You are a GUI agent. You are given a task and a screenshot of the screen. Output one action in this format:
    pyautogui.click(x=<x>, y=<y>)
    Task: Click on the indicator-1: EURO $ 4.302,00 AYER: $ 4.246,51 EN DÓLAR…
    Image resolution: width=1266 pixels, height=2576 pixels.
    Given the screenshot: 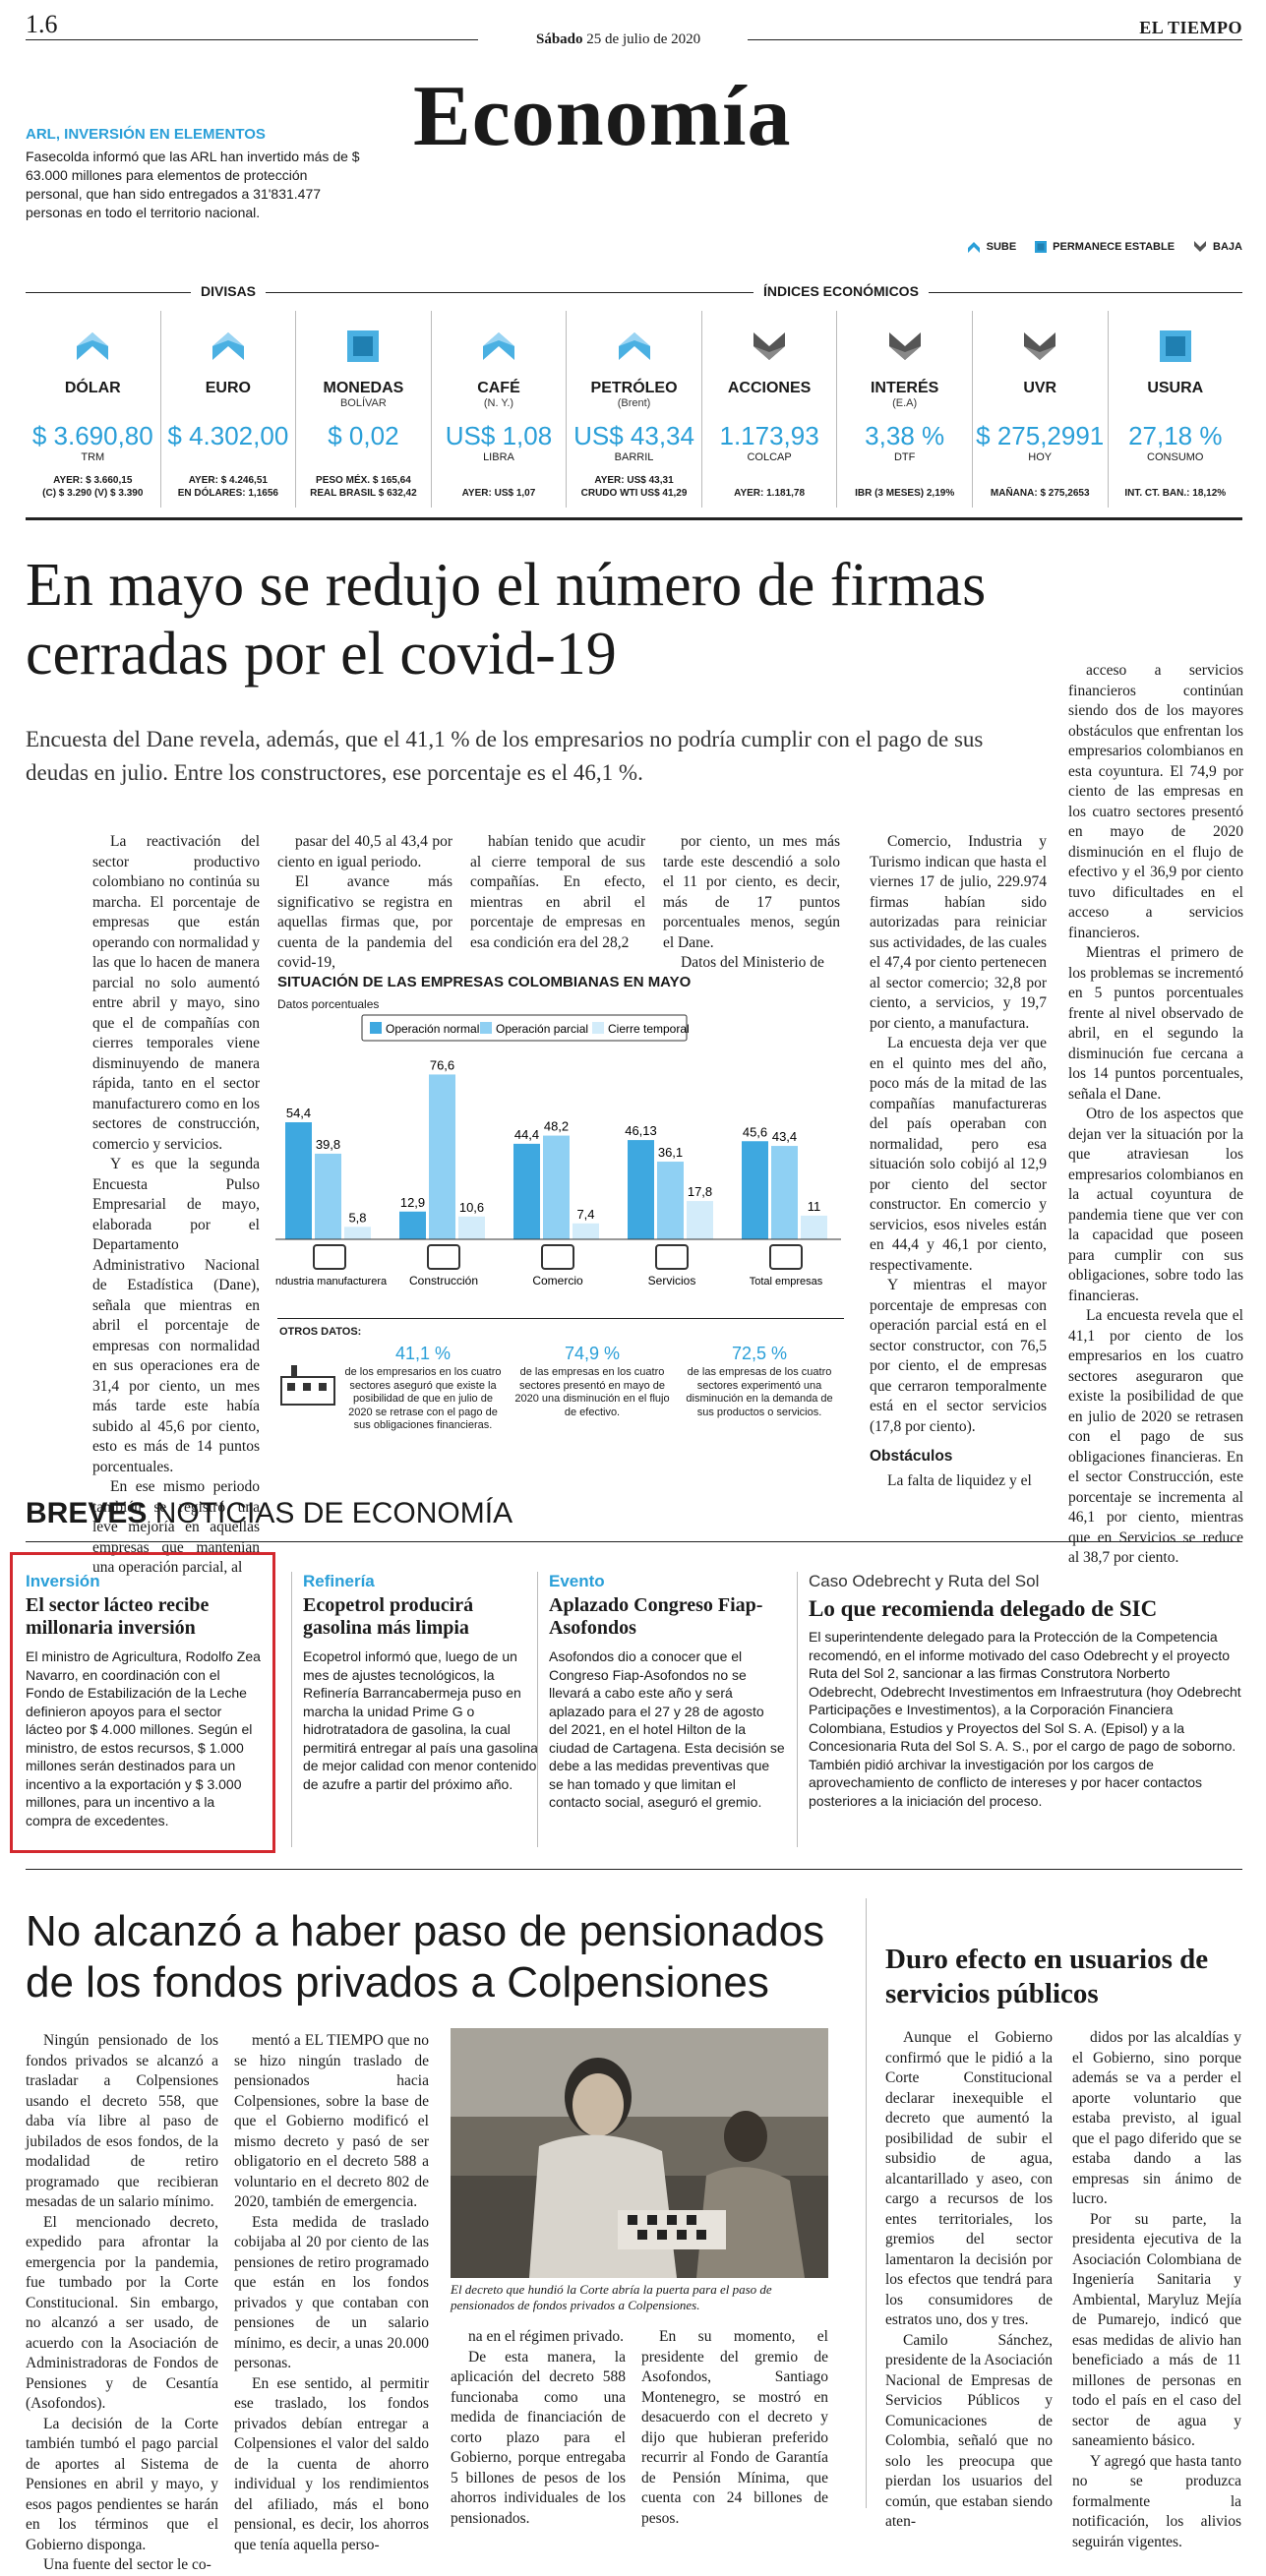 What is the action you would take?
    pyautogui.click(x=229, y=410)
    